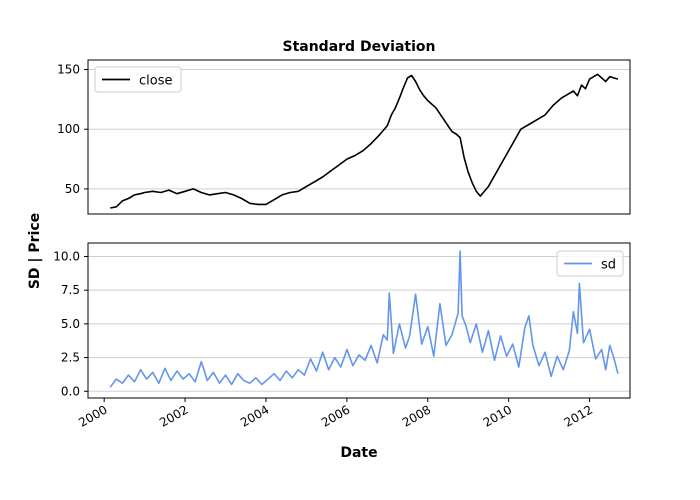 This screenshot has height=500, width=700. What do you see at coordinates (155, 81) in the screenshot?
I see `legend-label-close: close` at bounding box center [155, 81].